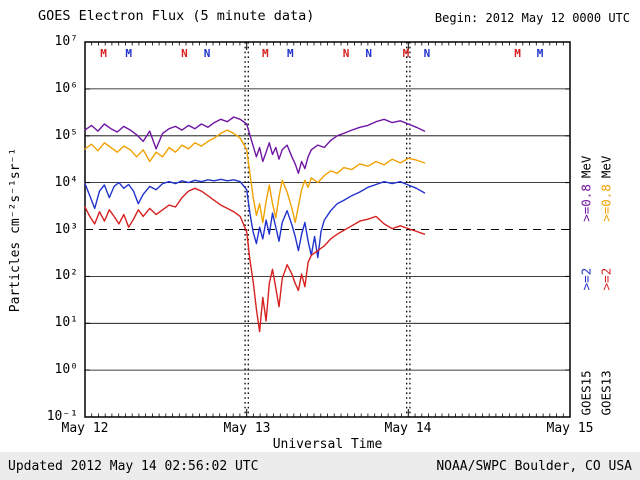 The height and width of the screenshot is (480, 640). I want to click on series-goes15-0.8mev, so click(255, 145).